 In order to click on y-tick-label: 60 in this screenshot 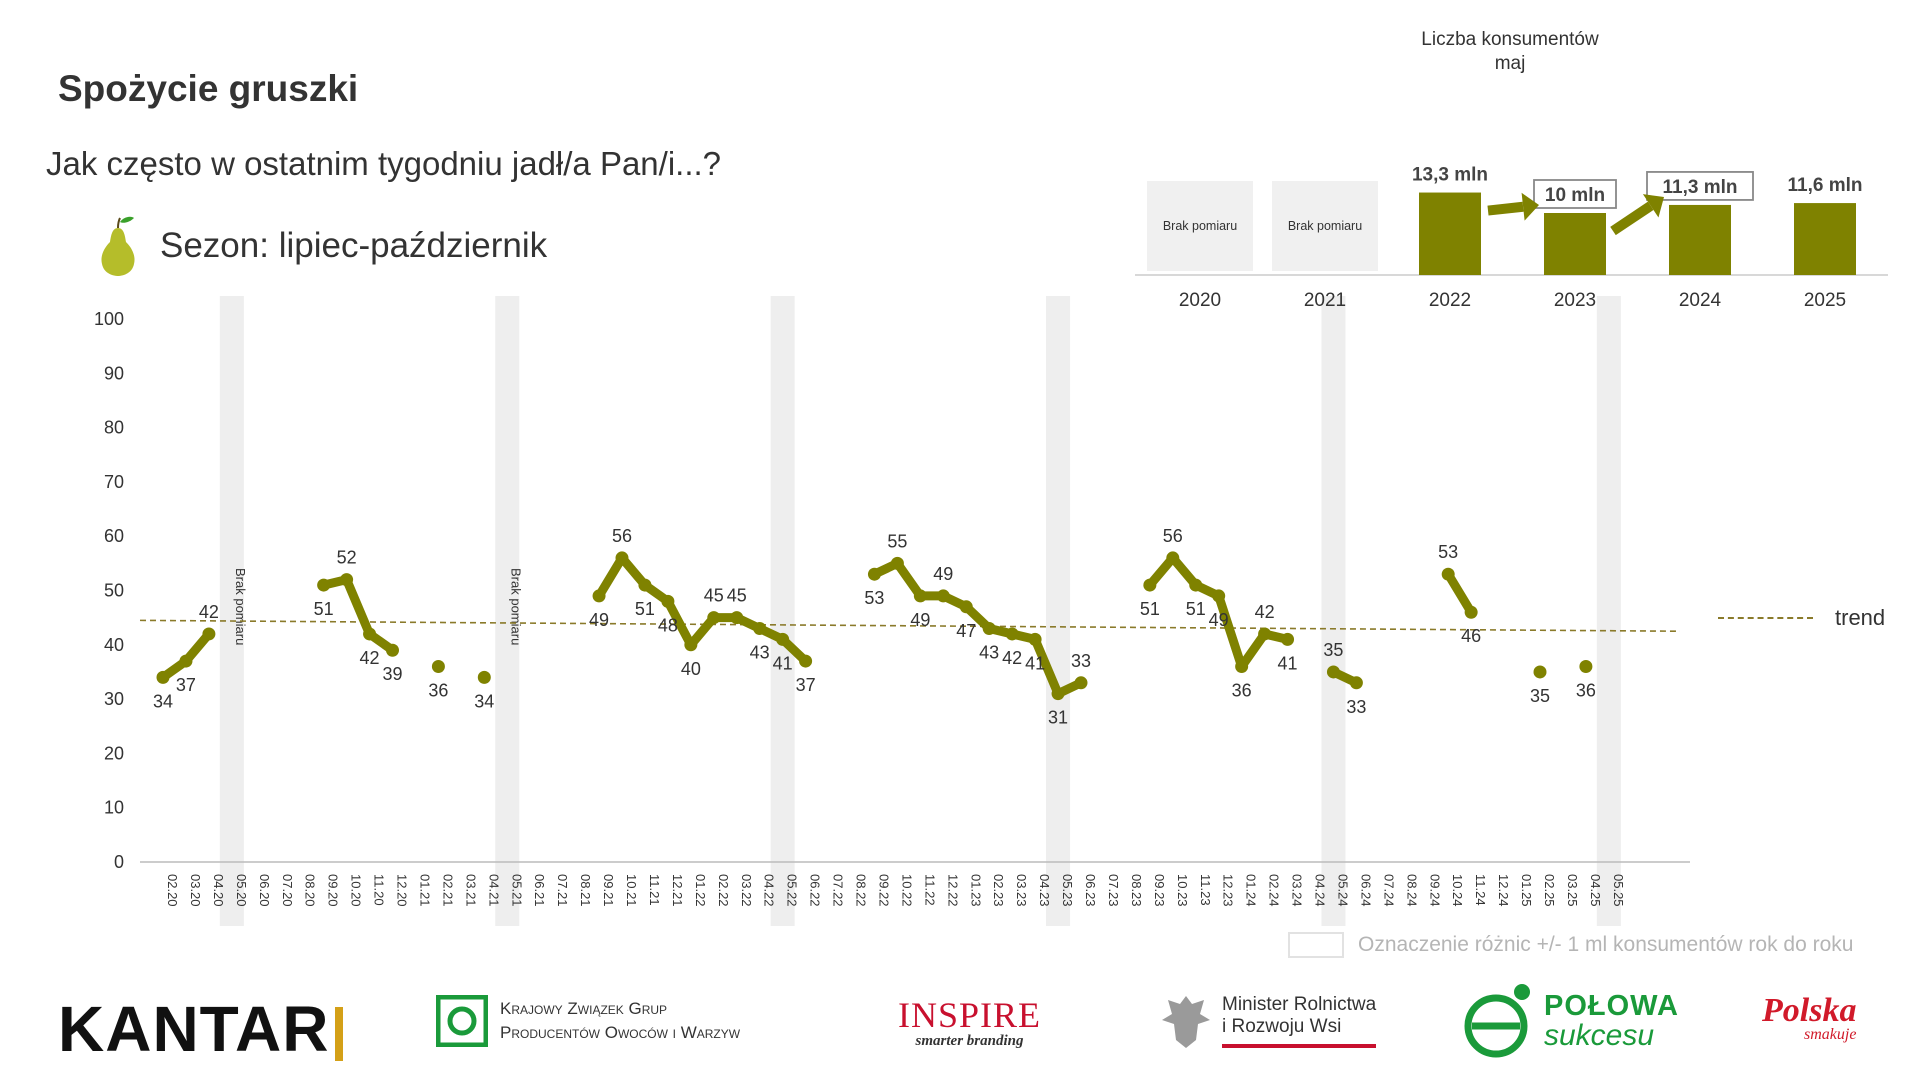, I will do `click(114, 536)`.